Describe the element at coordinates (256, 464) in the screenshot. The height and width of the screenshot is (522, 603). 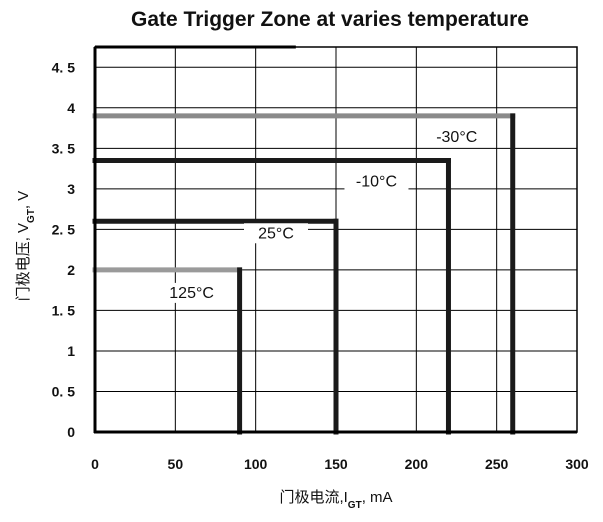
I see `x-tick-label: 100` at that location.